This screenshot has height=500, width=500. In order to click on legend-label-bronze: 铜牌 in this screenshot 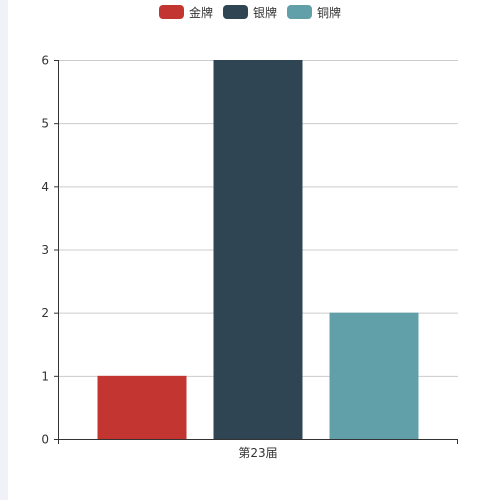, I will do `click(329, 12)`.